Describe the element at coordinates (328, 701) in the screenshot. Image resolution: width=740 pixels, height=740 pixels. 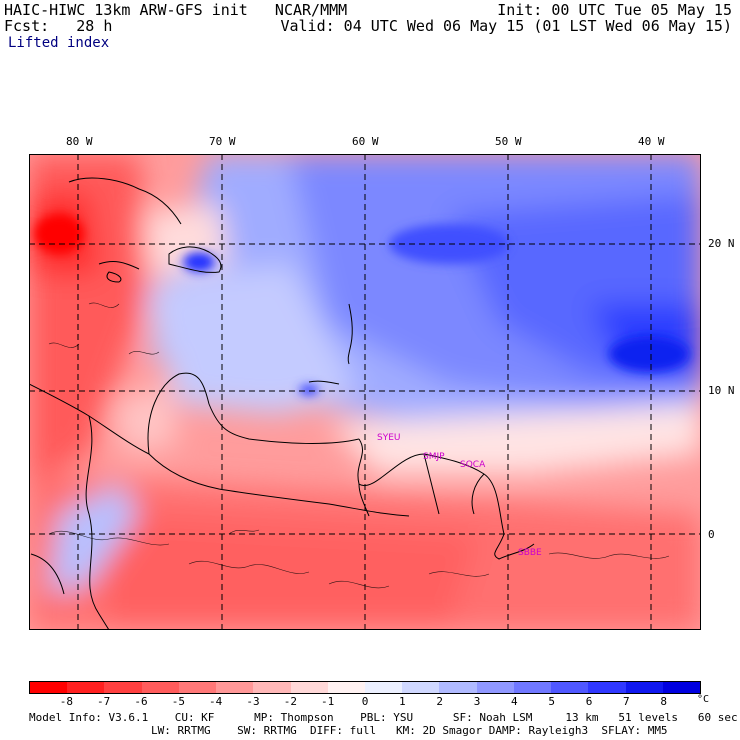
I see `colorbar-tick-label: -1` at that location.